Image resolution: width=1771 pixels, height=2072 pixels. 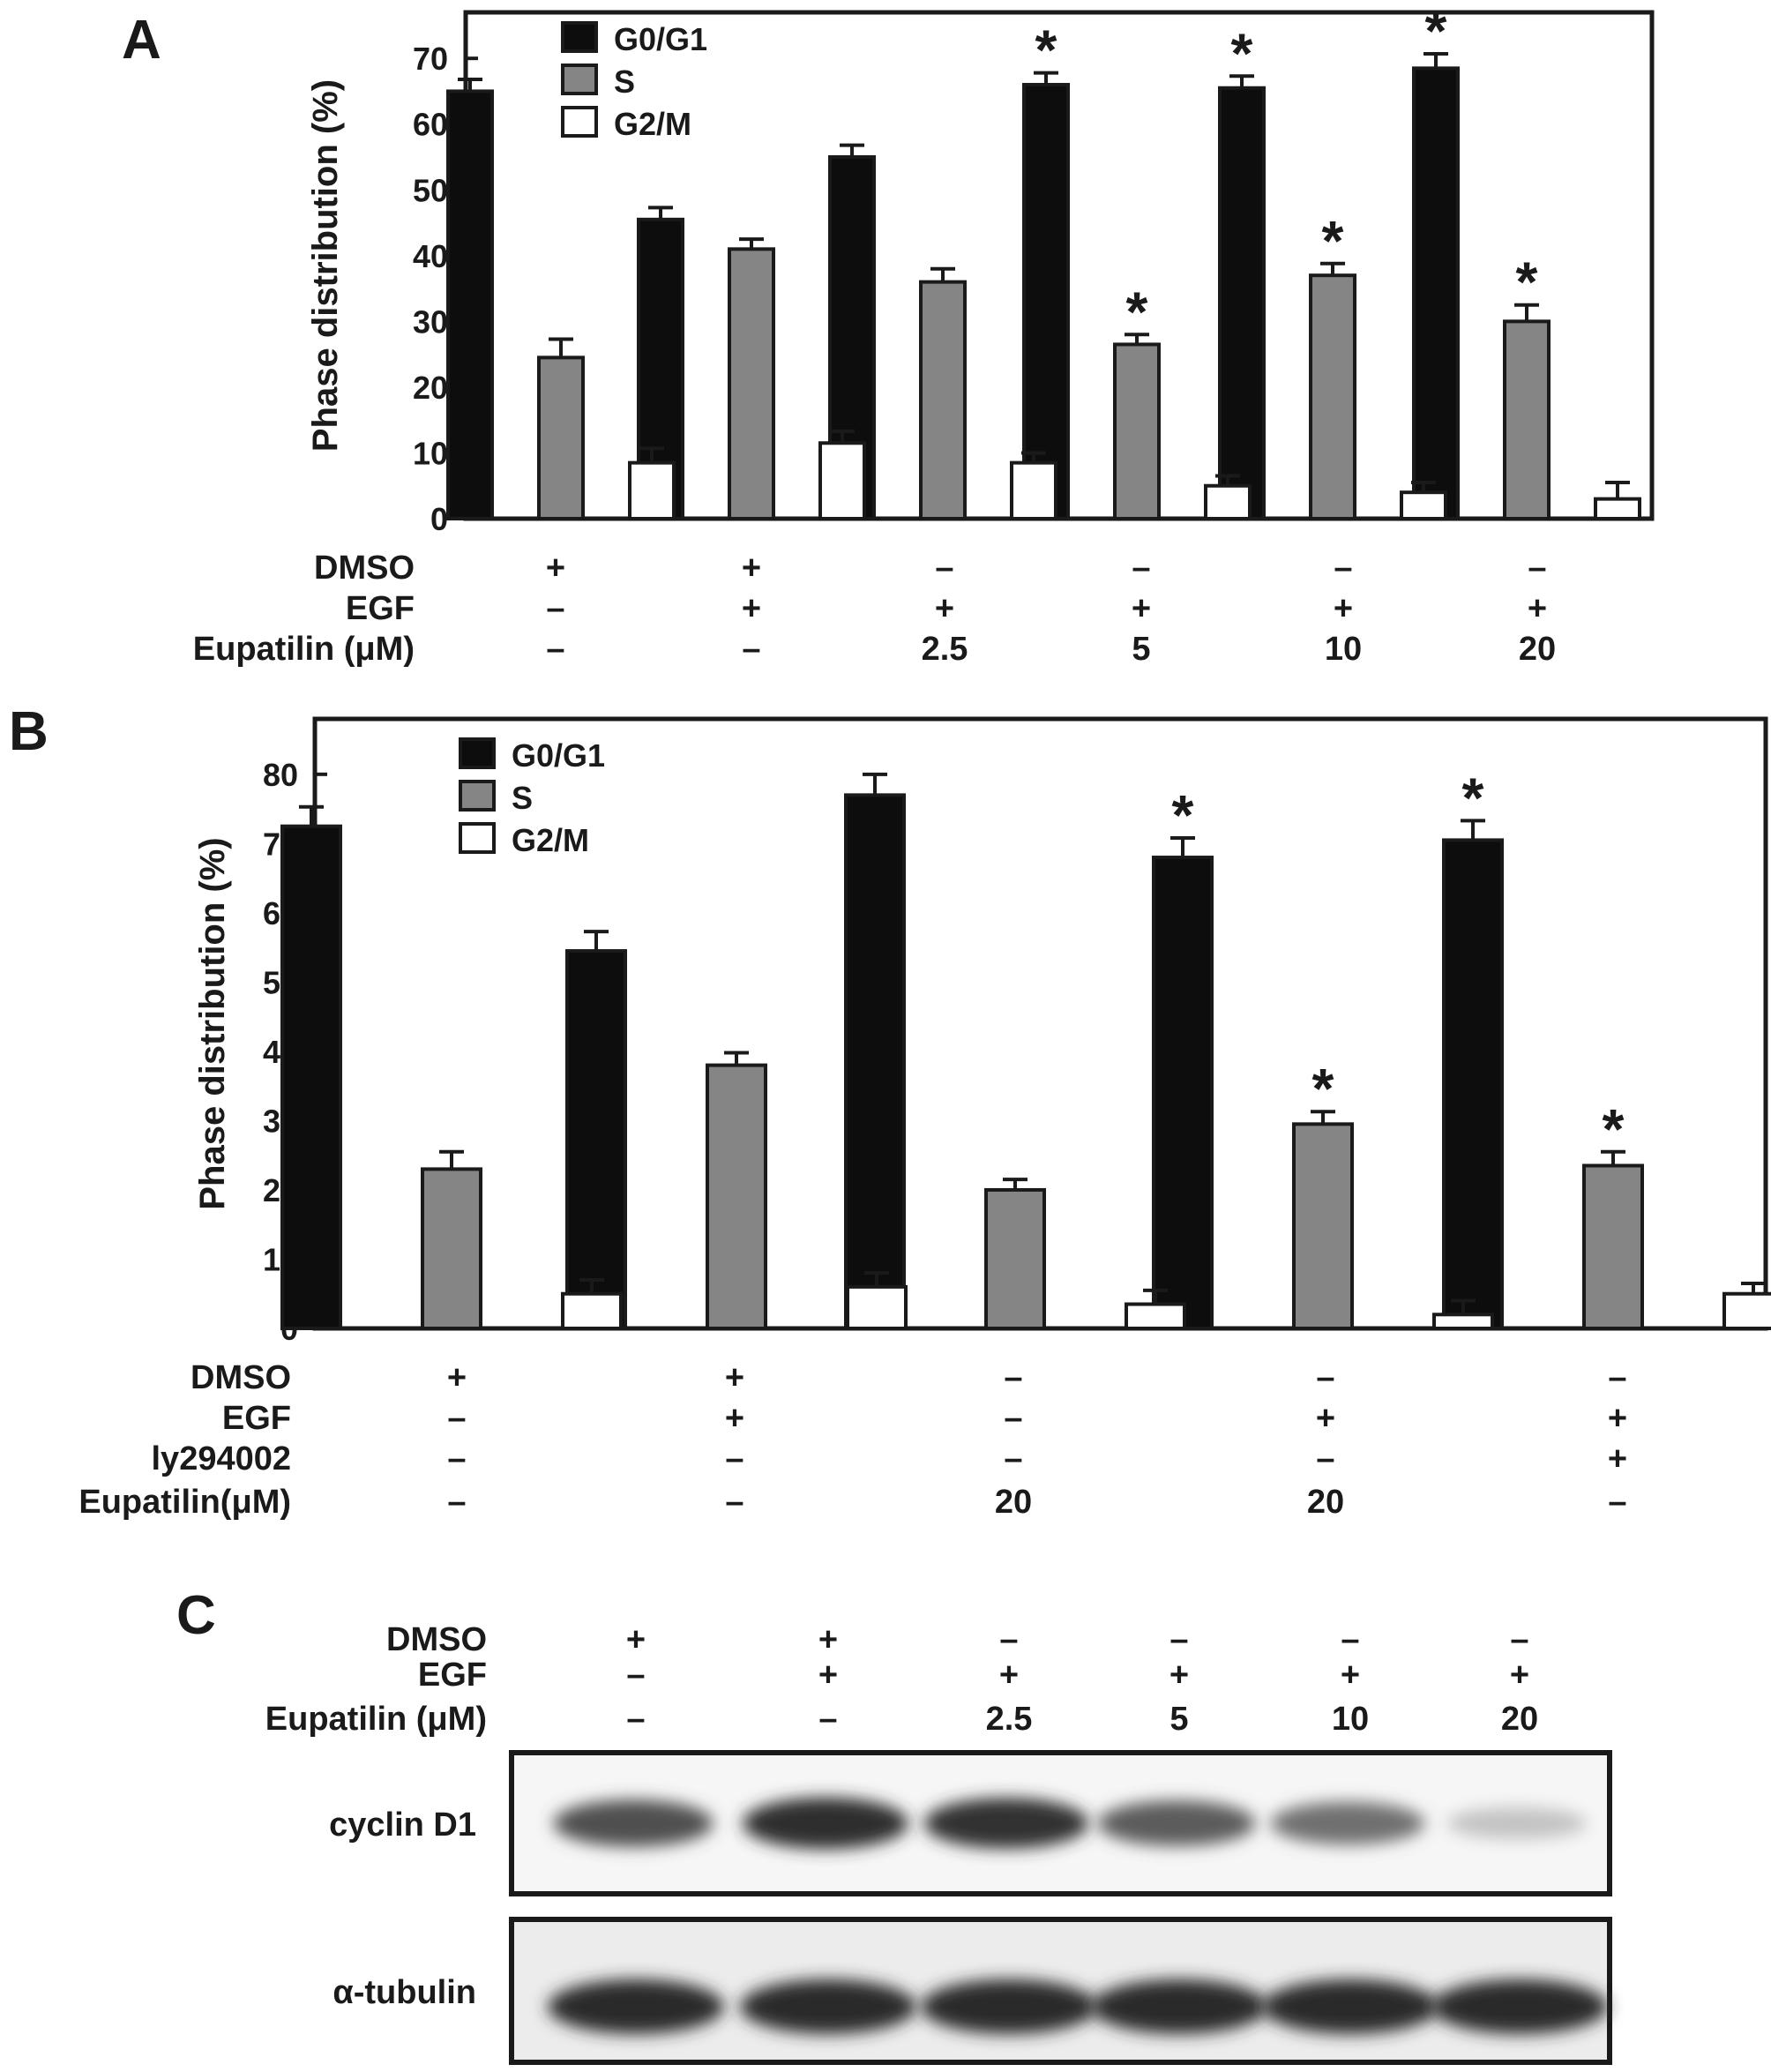 What do you see at coordinates (376, 1719) in the screenshot?
I see `treatment-label: Eupatilin (μM)` at bounding box center [376, 1719].